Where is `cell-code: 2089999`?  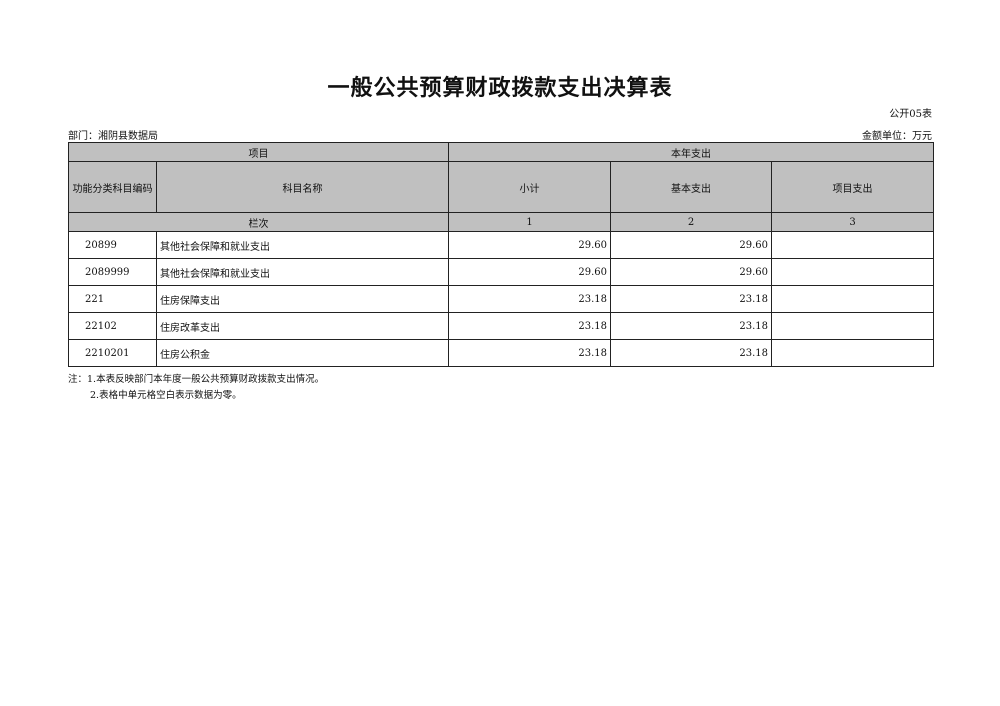
cell-code: 2089999 is located at coordinates (112, 272).